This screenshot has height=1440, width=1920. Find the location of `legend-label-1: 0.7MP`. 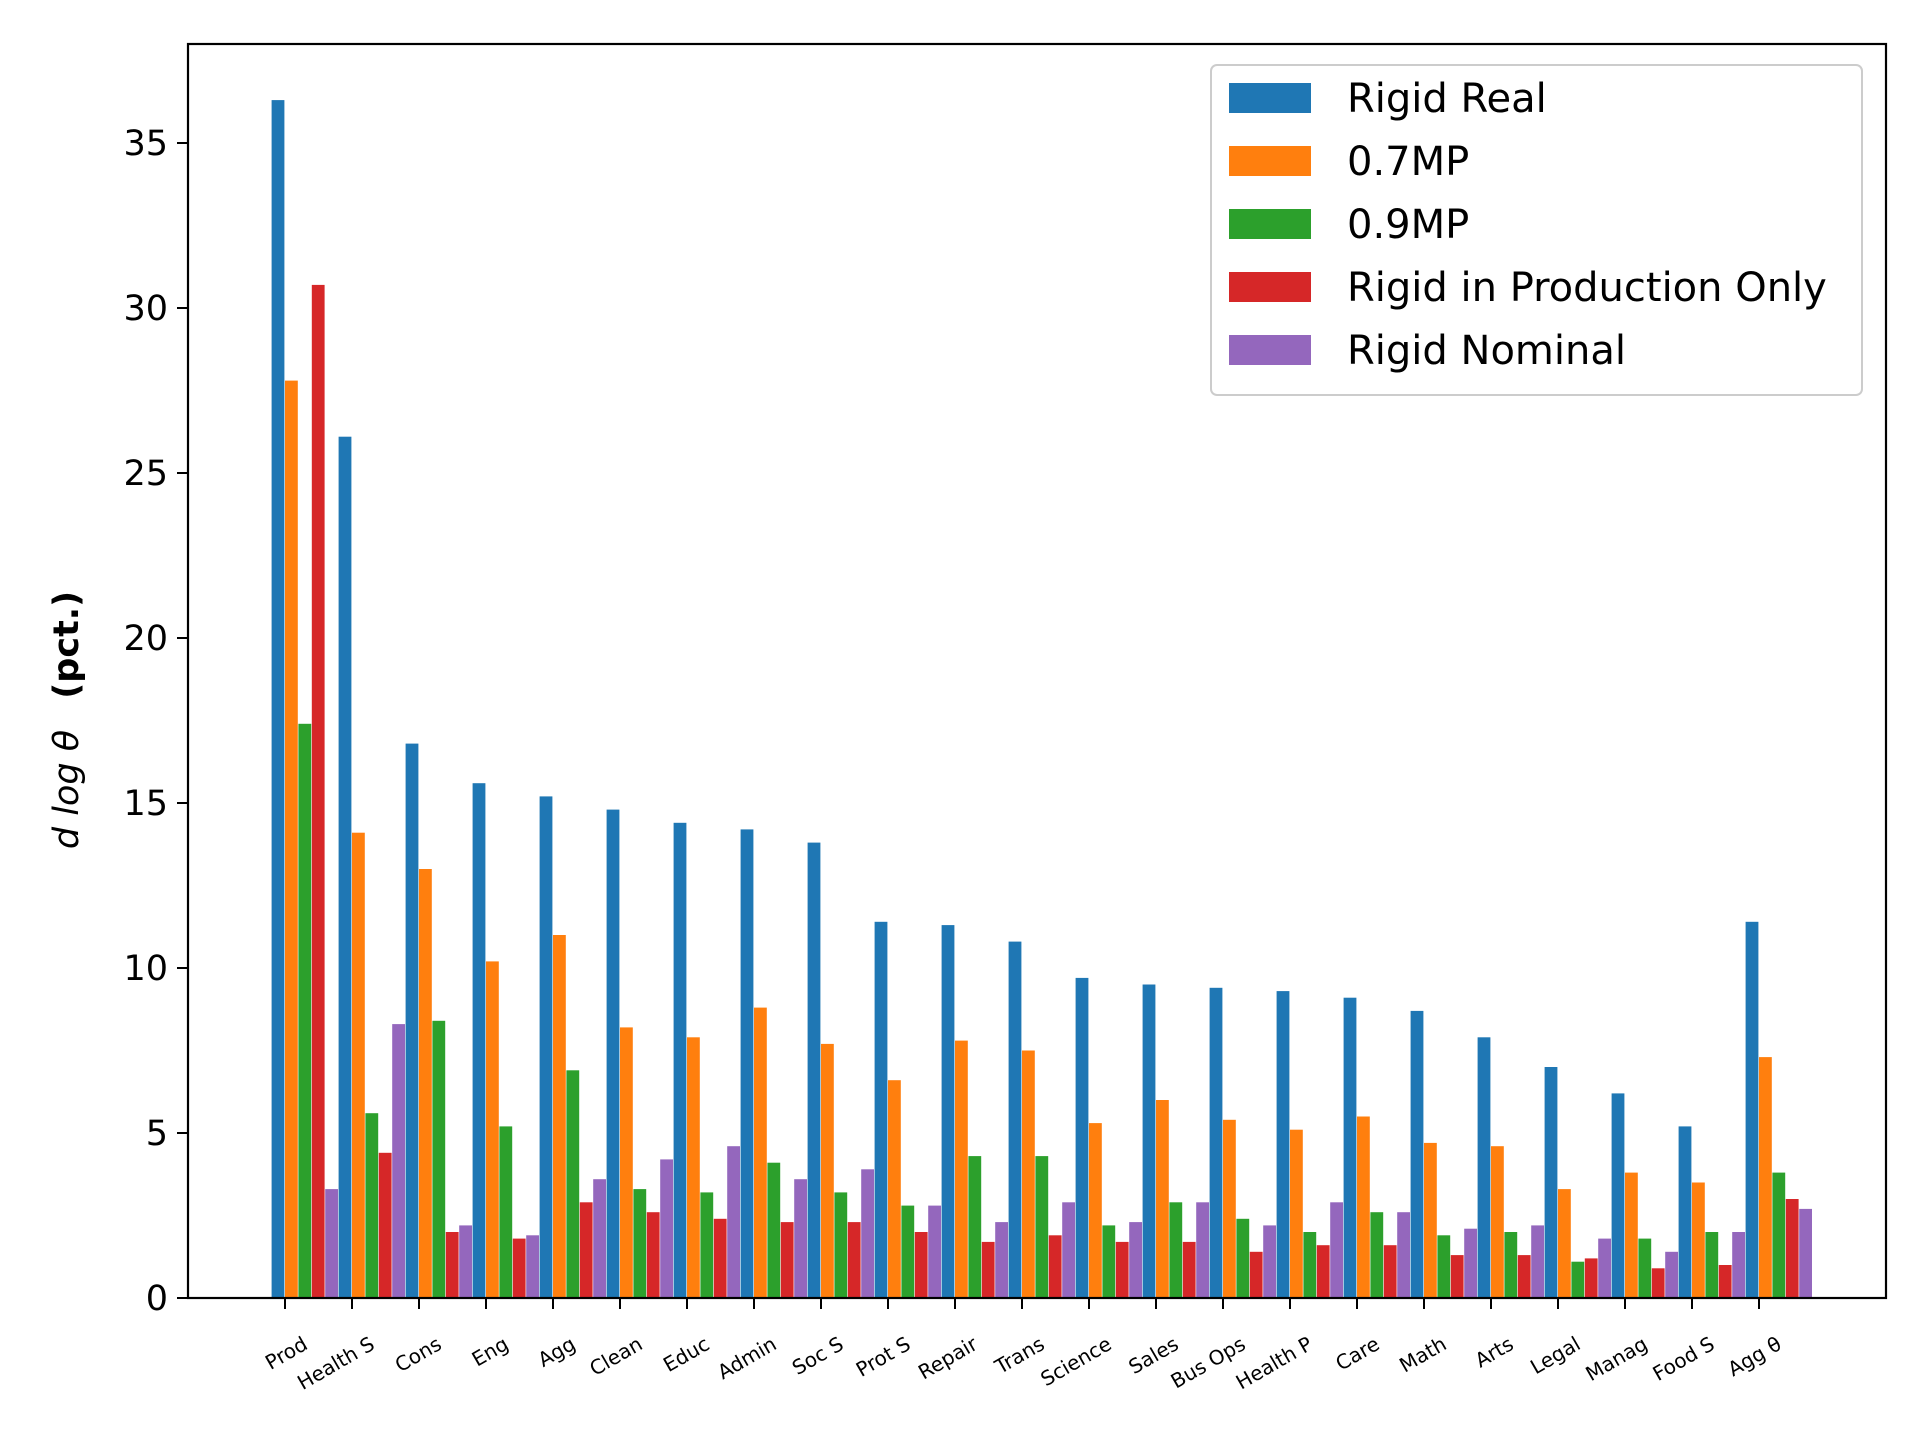

legend-label-1: 0.7MP is located at coordinates (1408, 162).